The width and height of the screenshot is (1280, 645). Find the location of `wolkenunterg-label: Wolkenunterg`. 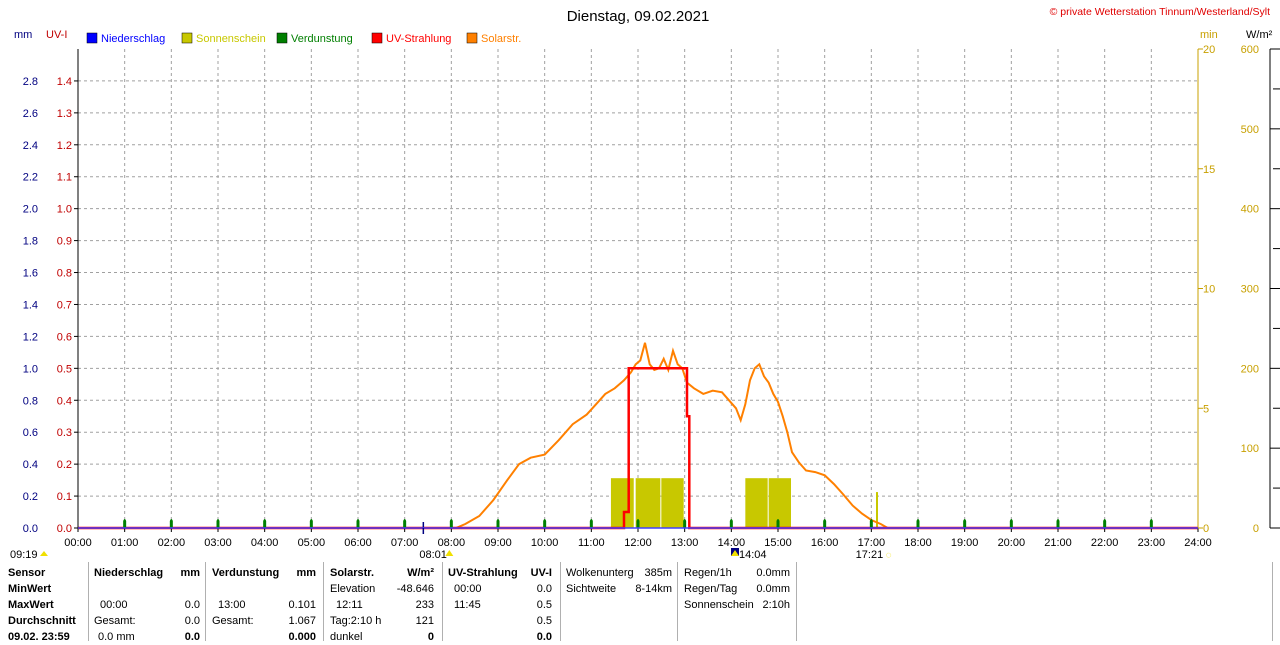

wolkenunterg-label: Wolkenunterg is located at coordinates (600, 573).